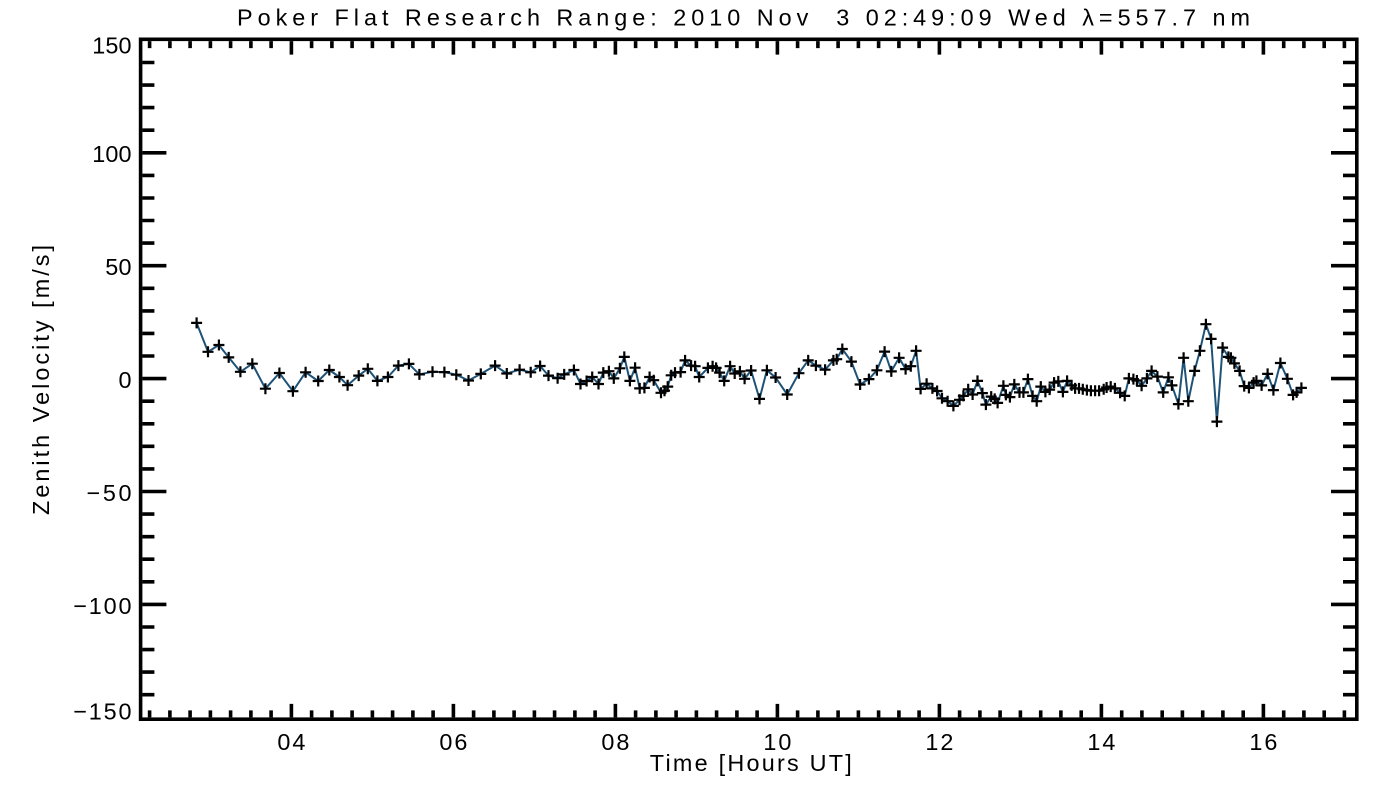 The image size is (1400, 800). I want to click on svg-text: 10, so click(777, 742).